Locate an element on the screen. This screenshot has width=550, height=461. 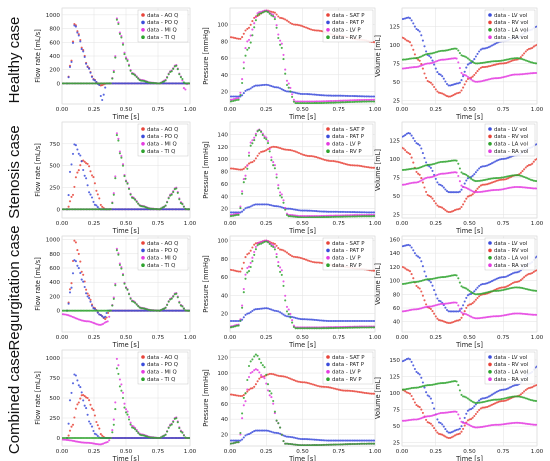
legend-entry: data - RV vol is located at coordinates (511, 23).